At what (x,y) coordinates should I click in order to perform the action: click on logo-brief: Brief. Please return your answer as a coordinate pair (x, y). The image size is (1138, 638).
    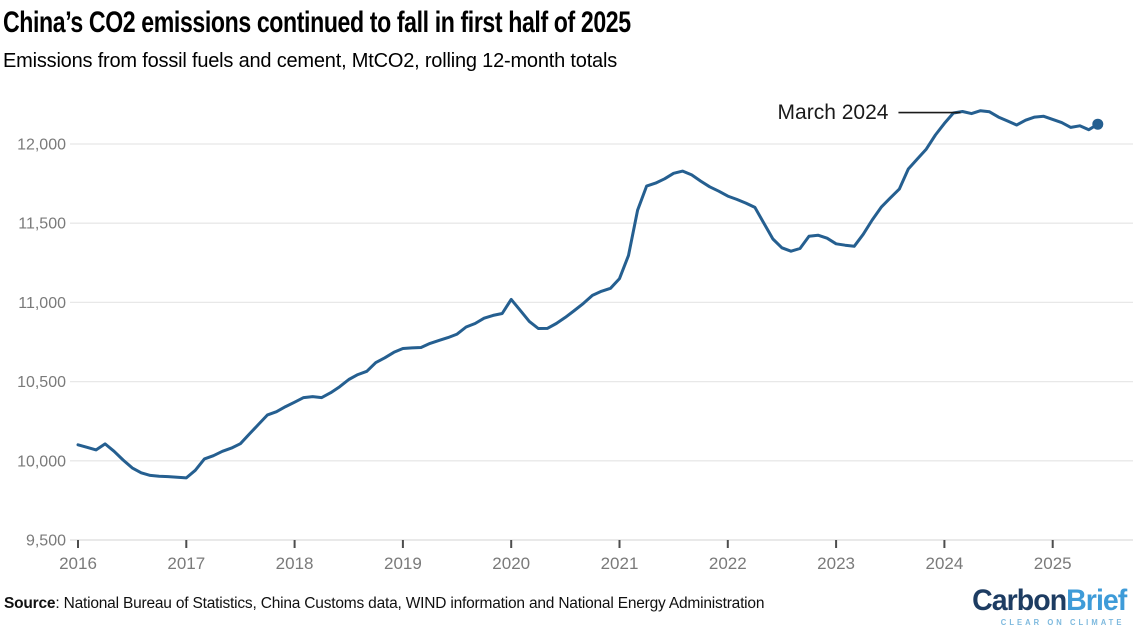
    Looking at the image, I should click on (1096, 600).